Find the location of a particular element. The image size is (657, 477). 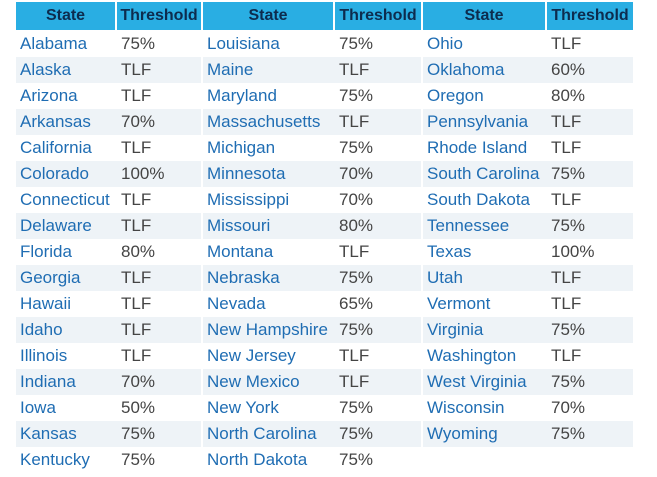

state-cell: New Mexico is located at coordinates (253, 381).